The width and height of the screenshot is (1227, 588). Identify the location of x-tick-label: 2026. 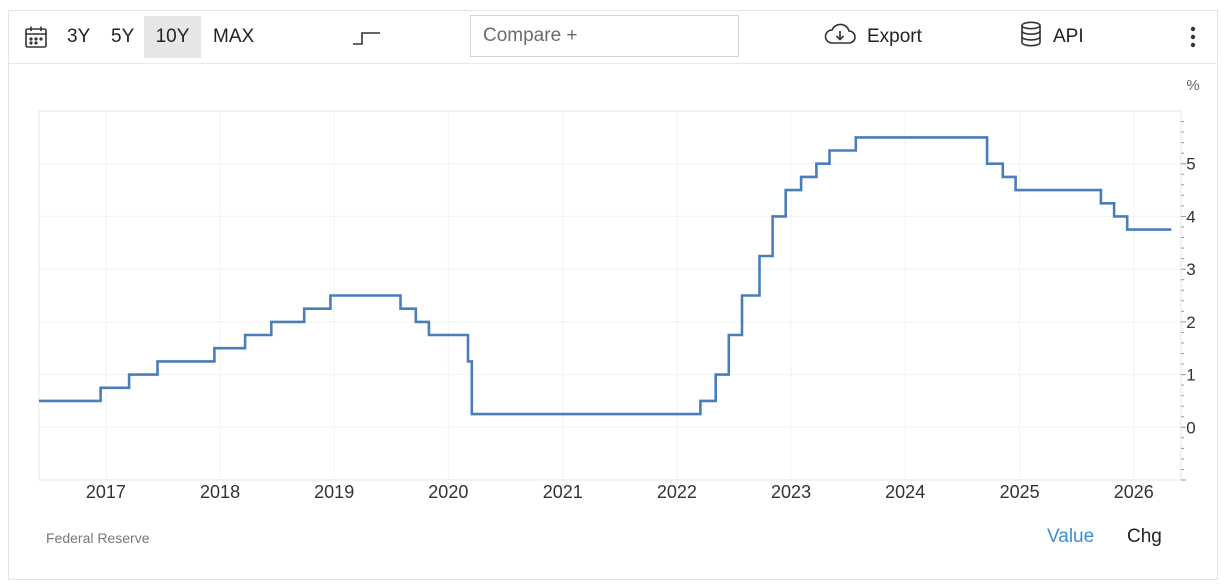
(1134, 492).